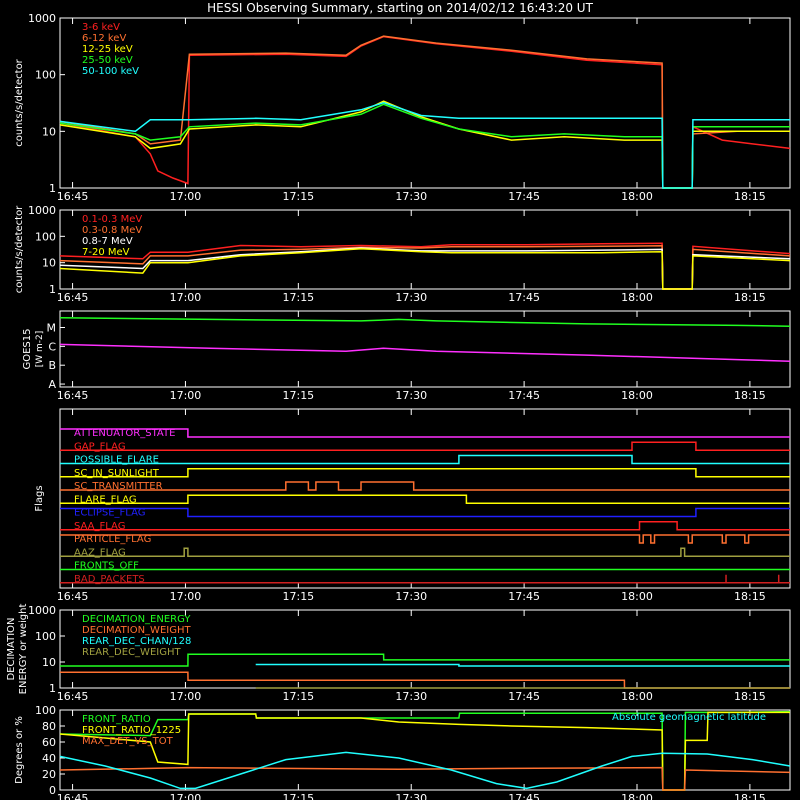 Image resolution: width=800 pixels, height=800 pixels. Describe the element at coordinates (131, 652) in the screenshot. I see `legend-entry: REAR_DEC_WEIGHT` at that location.